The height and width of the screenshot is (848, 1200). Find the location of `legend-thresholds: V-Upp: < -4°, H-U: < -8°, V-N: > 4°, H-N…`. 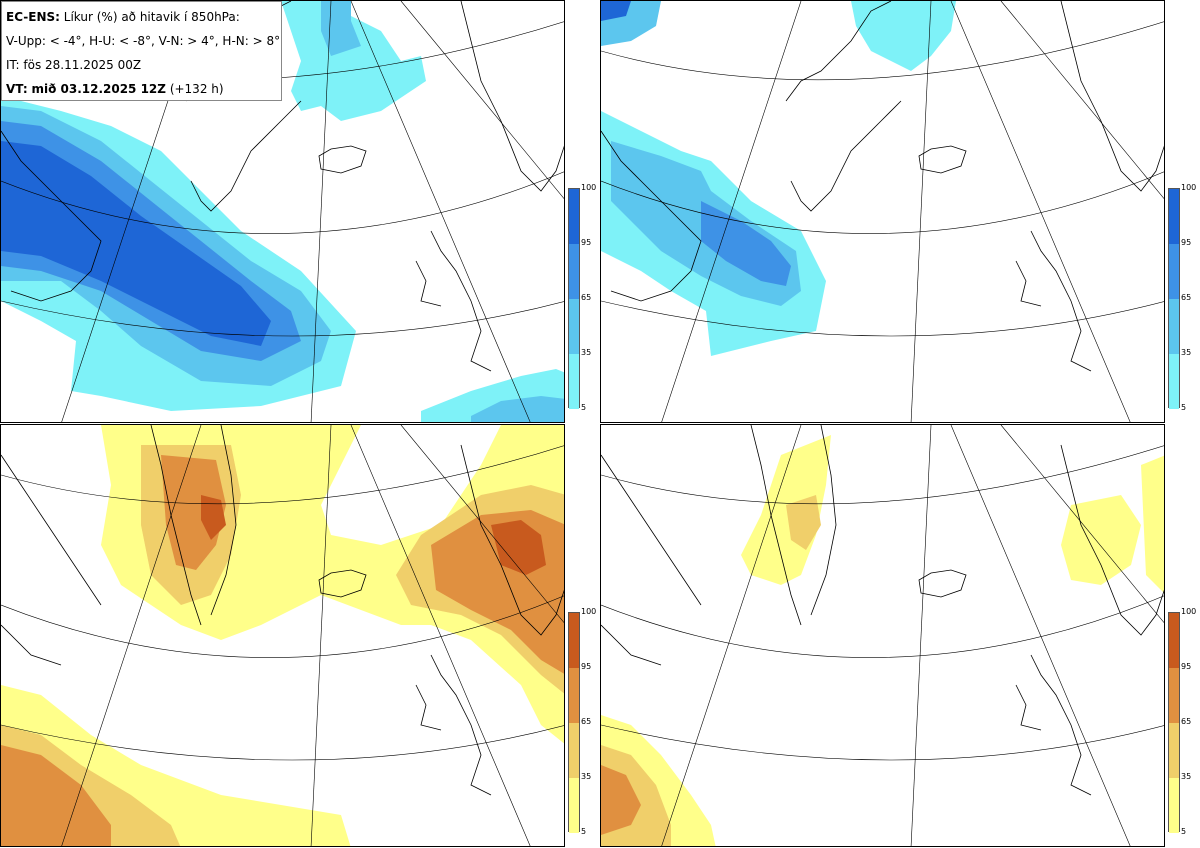

legend-thresholds: V-Upp: < -4°, H-U: < -8°, V-N: > 4°, H-N… is located at coordinates (143, 41).